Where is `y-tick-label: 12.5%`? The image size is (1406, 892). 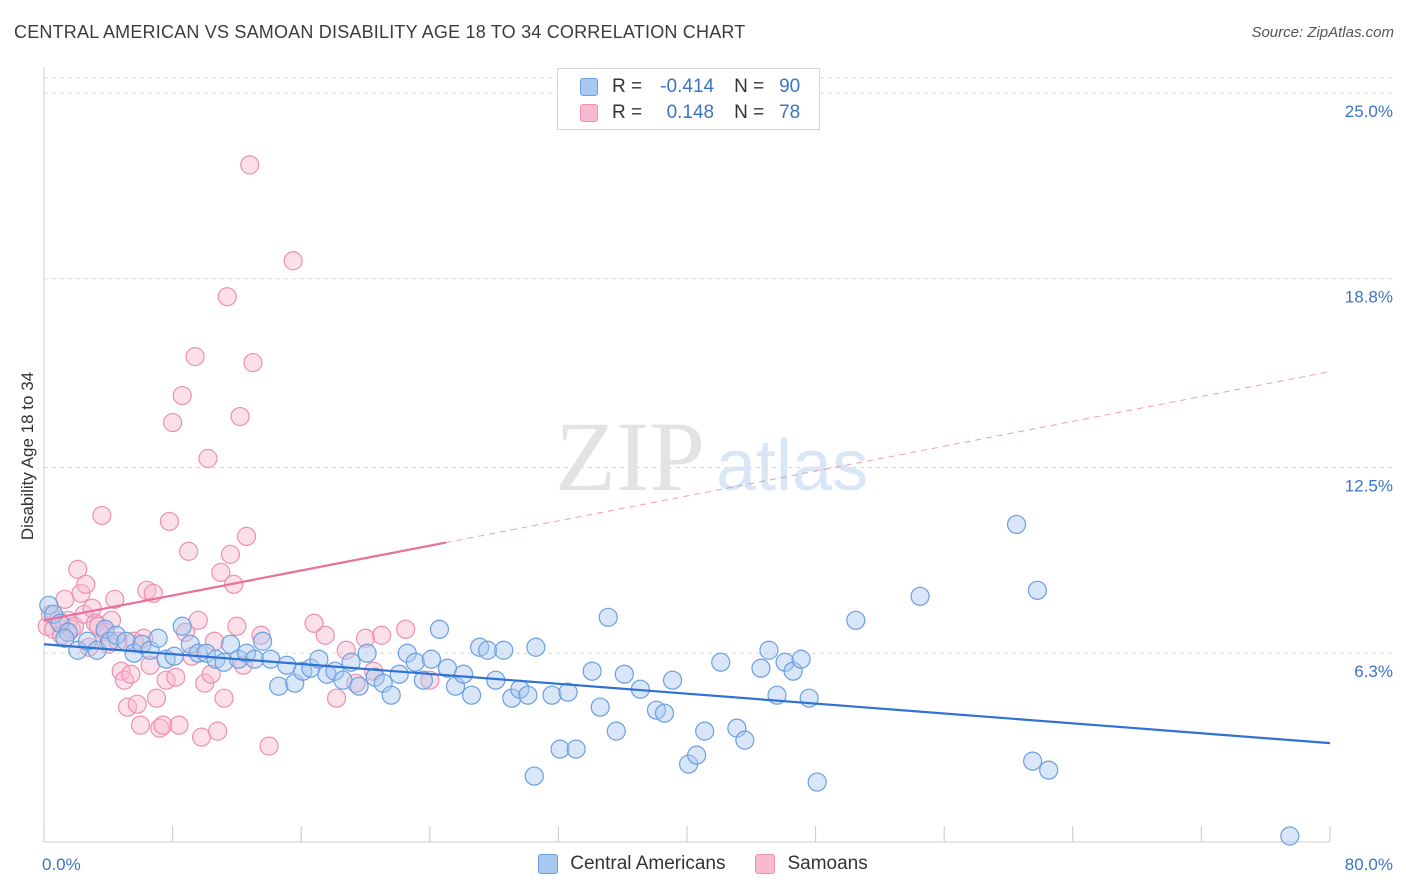 y-tick-label: 12.5% is located at coordinates (1369, 485).